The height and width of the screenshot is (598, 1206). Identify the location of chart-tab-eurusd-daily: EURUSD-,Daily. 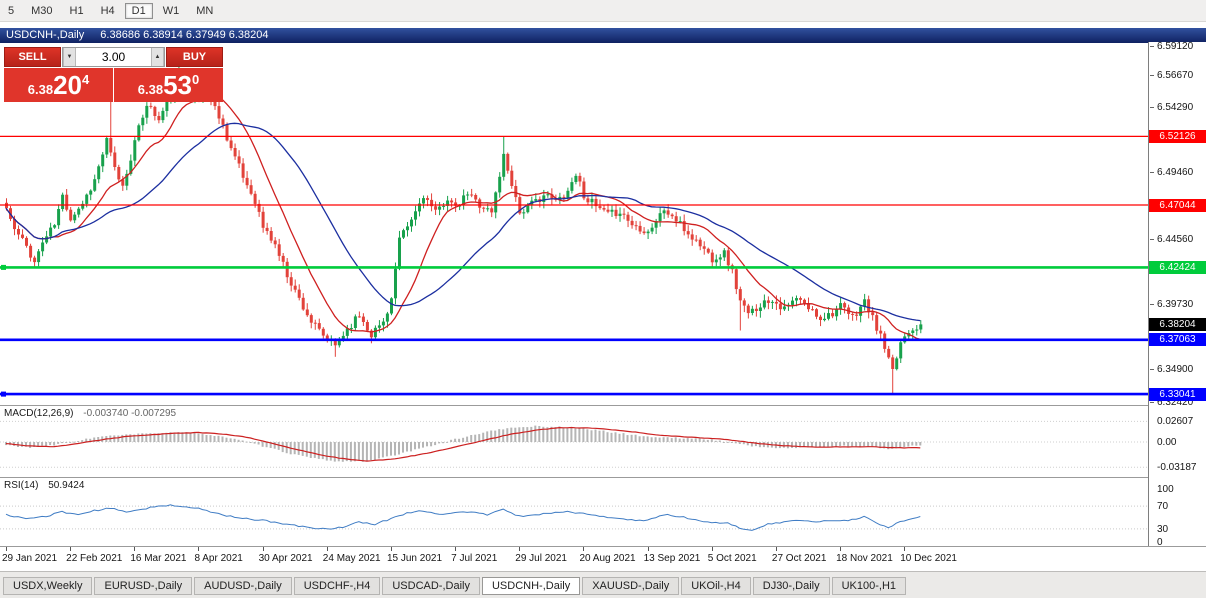
(143, 586).